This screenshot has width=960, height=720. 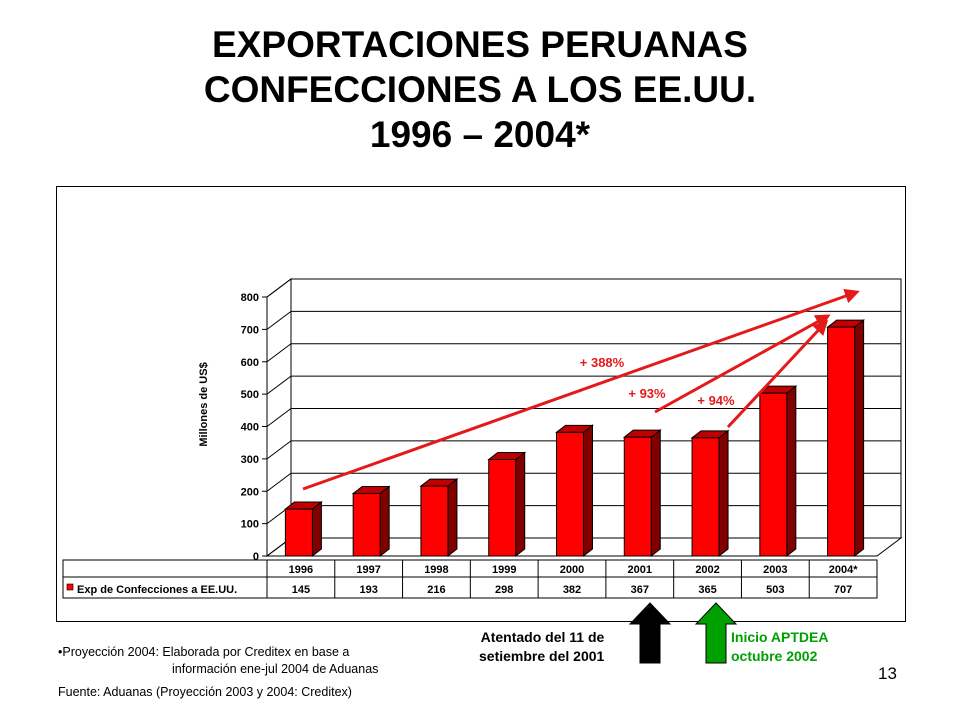 What do you see at coordinates (301, 590) in the screenshot?
I see `data-label: 145` at bounding box center [301, 590].